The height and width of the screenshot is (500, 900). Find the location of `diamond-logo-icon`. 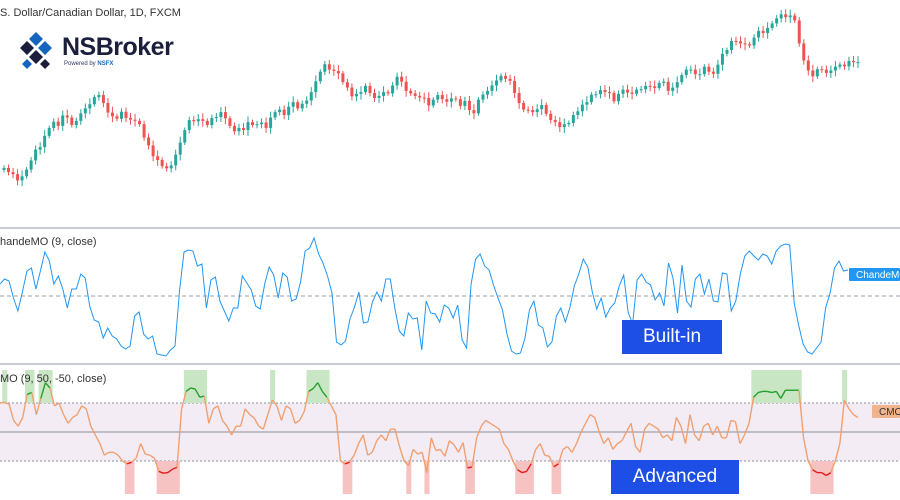

diamond-logo-icon is located at coordinates (36, 50).